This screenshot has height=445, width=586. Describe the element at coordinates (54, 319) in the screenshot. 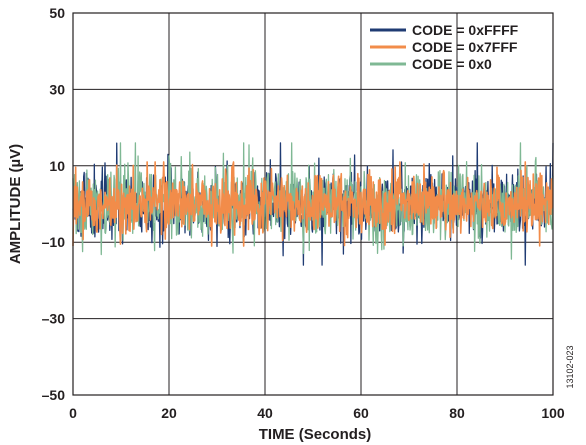

I see `y-tick-label: –30` at that location.